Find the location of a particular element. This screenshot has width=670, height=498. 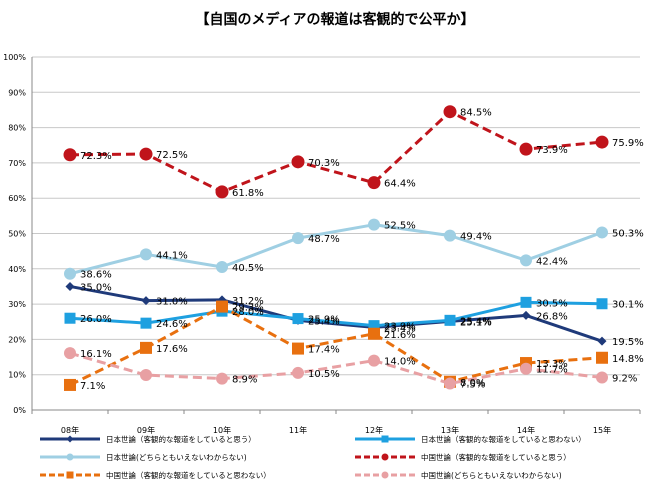

data-label: 8.0% is located at coordinates (472, 383).